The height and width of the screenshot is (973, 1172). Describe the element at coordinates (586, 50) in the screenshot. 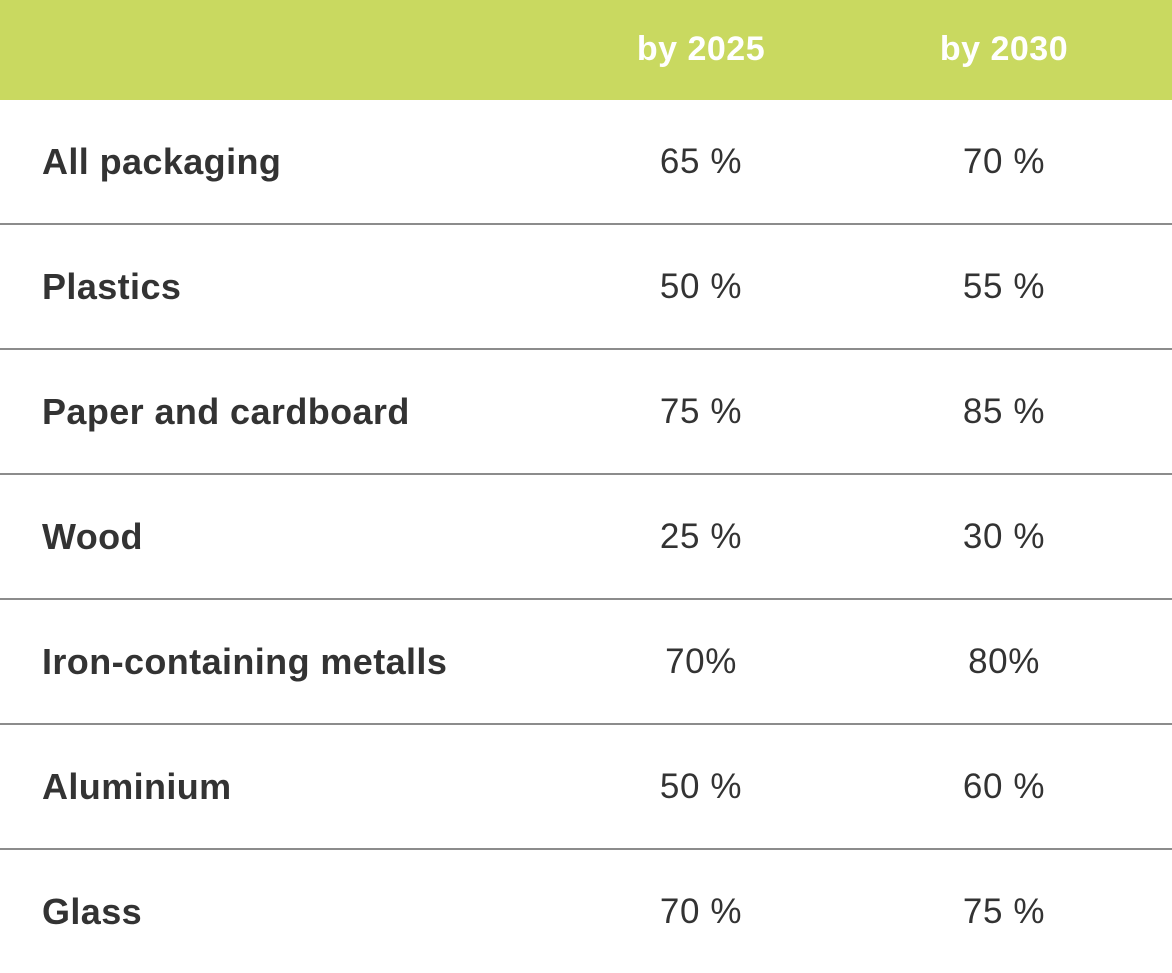

I see `table-header: by 2025 by 2030` at that location.